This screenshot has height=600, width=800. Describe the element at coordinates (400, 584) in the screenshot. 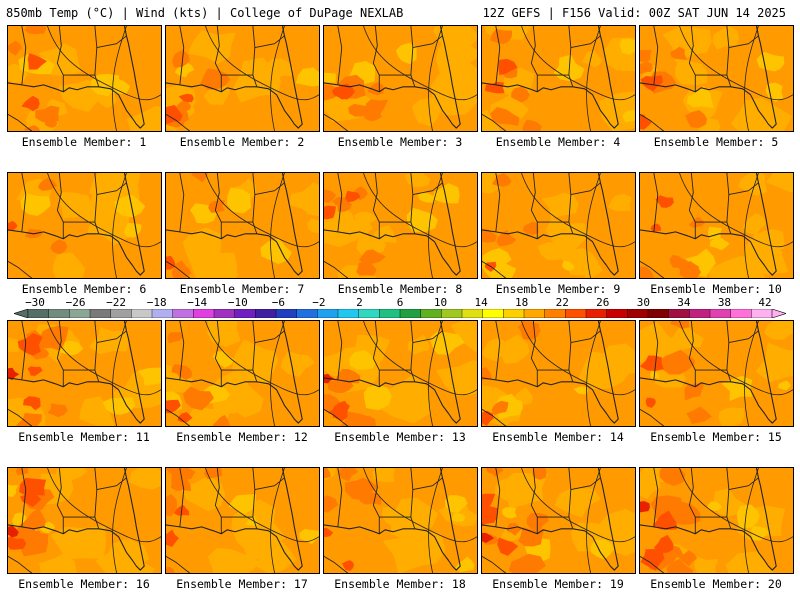

I see `ensemble-member-label: Ensemble Member: 18` at that location.